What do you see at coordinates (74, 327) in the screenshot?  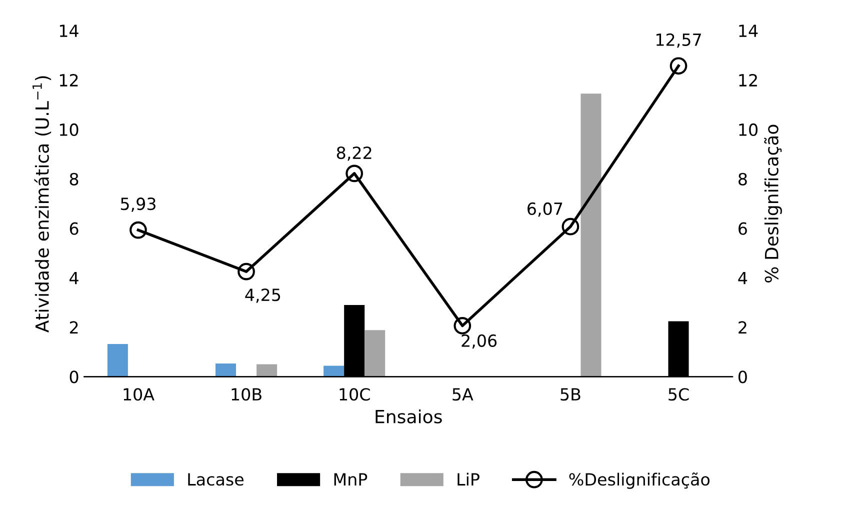 I see `y-tick-label: 2` at bounding box center [74, 327].